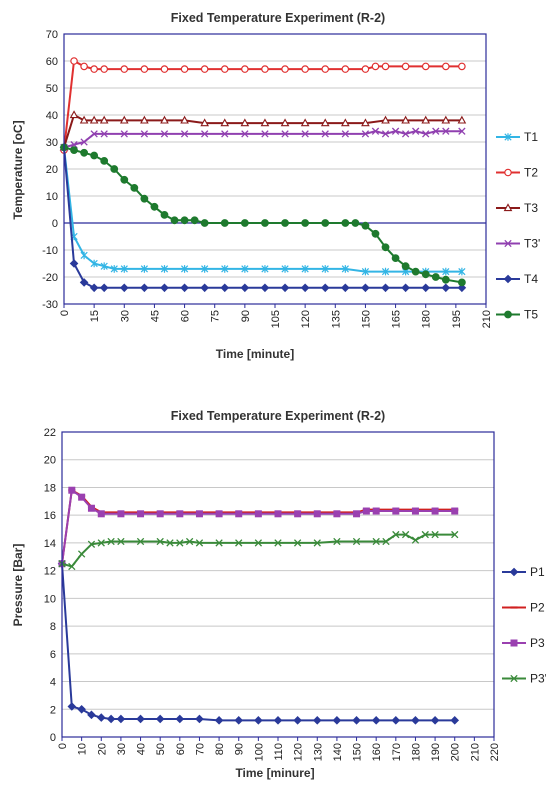  Describe the element at coordinates (531, 173) in the screenshot. I see `legend-label: T2` at that location.